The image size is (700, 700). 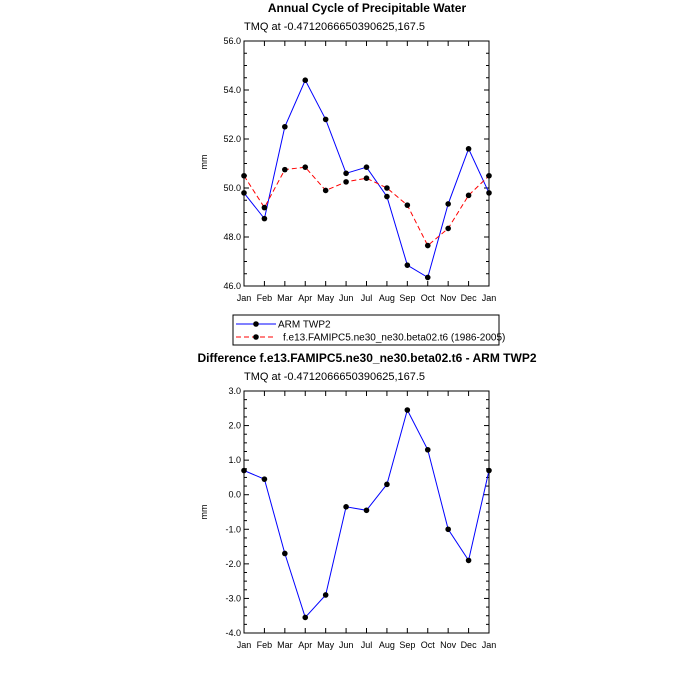 What do you see at coordinates (346, 298) in the screenshot?
I see `chart-1-xtick-label: Jun` at bounding box center [346, 298].